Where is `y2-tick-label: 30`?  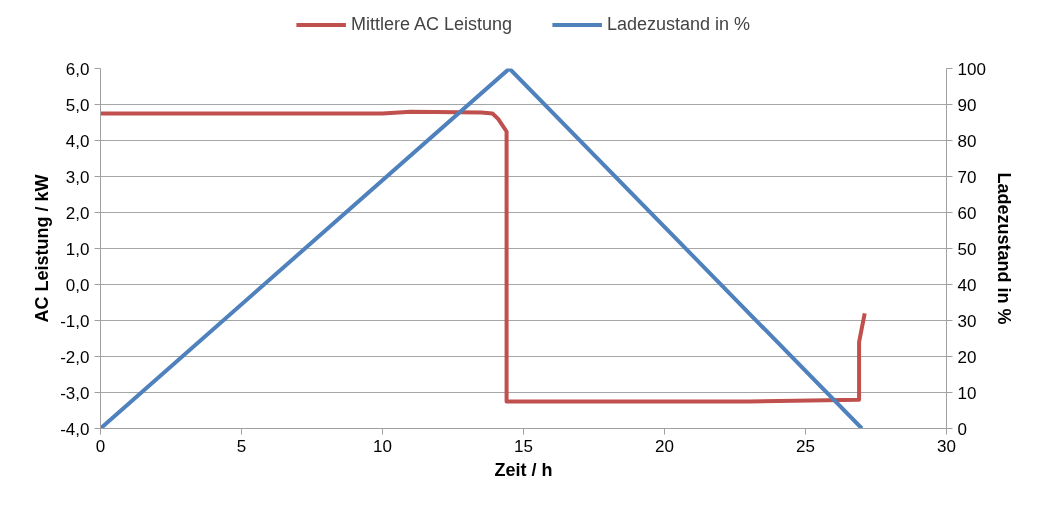 y2-tick-label: 30 is located at coordinates (967, 321).